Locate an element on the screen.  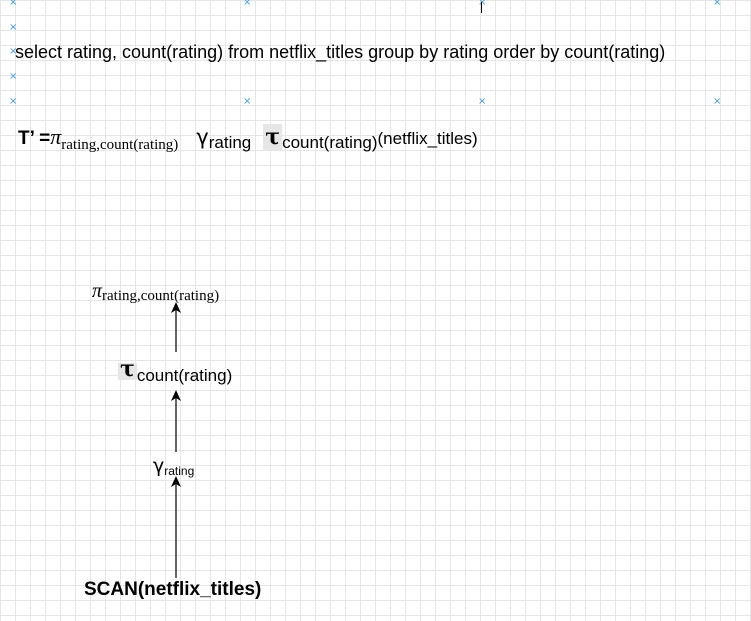
grouping-attribute: rating is located at coordinates (230, 142).